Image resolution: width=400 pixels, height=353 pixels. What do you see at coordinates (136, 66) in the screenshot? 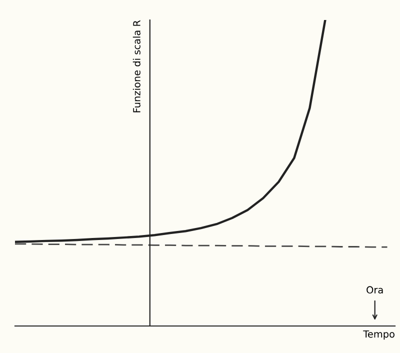
I see `y-axis-title: Funzione di scala R` at bounding box center [136, 66].